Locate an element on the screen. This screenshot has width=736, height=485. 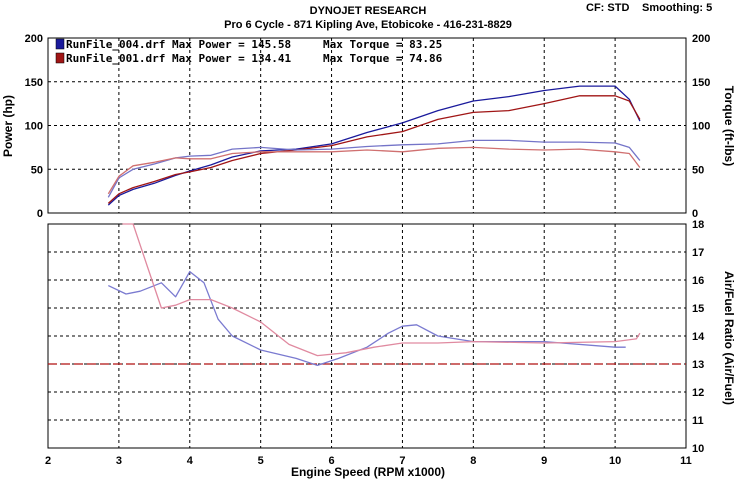
y-tick-label-power: 50 is located at coordinates (37, 170).